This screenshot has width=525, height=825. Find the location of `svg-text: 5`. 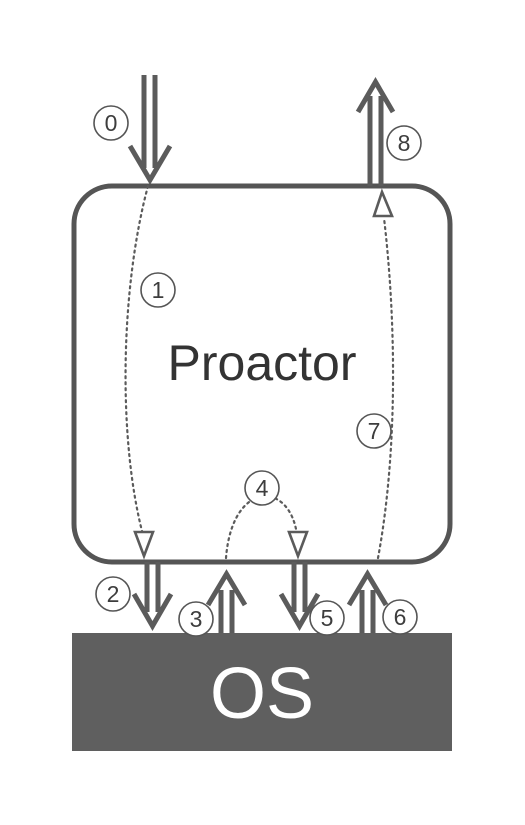

svg-text: 5 is located at coordinates (327, 618).